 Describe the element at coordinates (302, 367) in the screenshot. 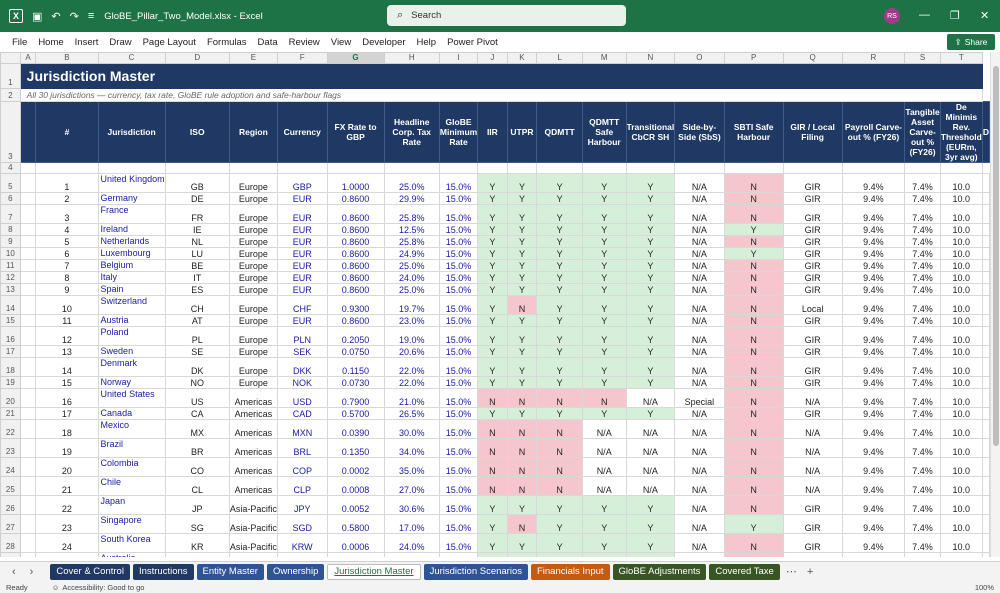

I see `table-cell: DKK` at that location.